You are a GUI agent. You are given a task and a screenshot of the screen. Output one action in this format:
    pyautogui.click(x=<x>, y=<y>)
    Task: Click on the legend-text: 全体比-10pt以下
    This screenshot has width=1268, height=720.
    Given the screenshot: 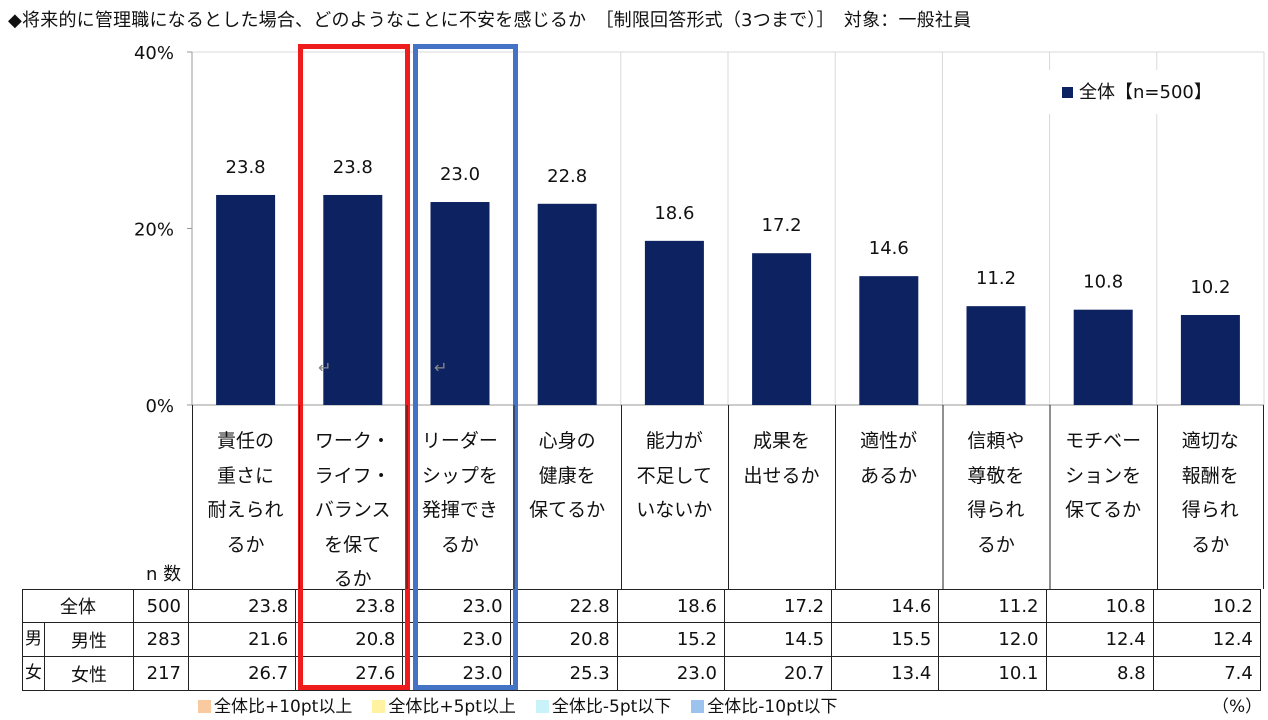 What is the action you would take?
    pyautogui.click(x=772, y=707)
    